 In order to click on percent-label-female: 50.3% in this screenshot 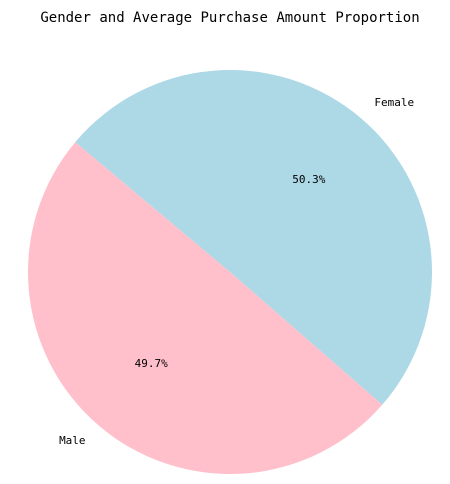, I will do `click(308, 179)`.